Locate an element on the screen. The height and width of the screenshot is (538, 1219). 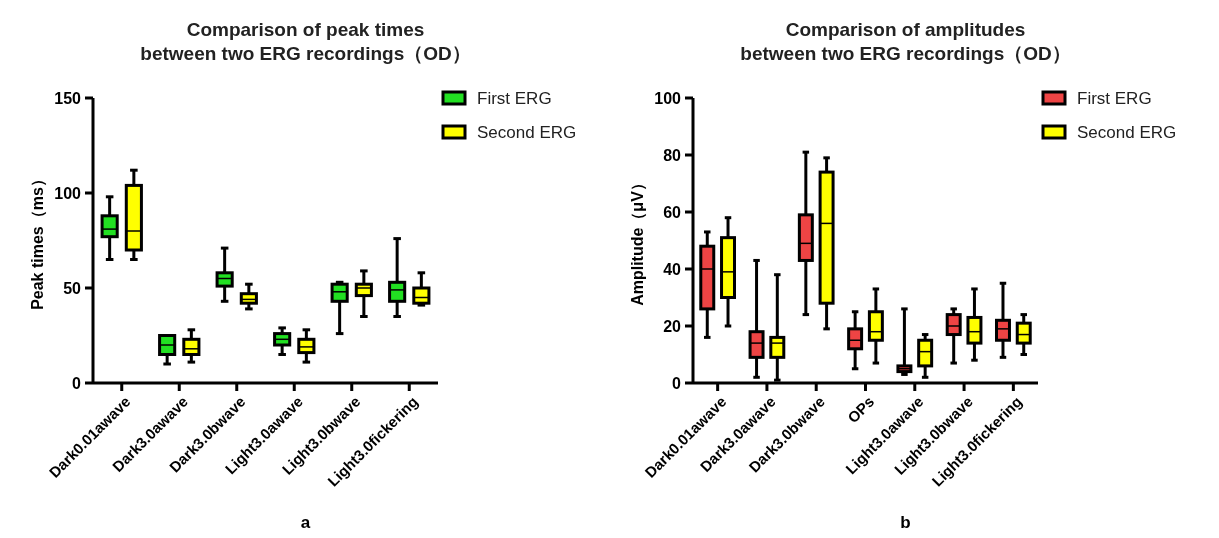
y-tick-label: 150 is located at coordinates (68, 98).